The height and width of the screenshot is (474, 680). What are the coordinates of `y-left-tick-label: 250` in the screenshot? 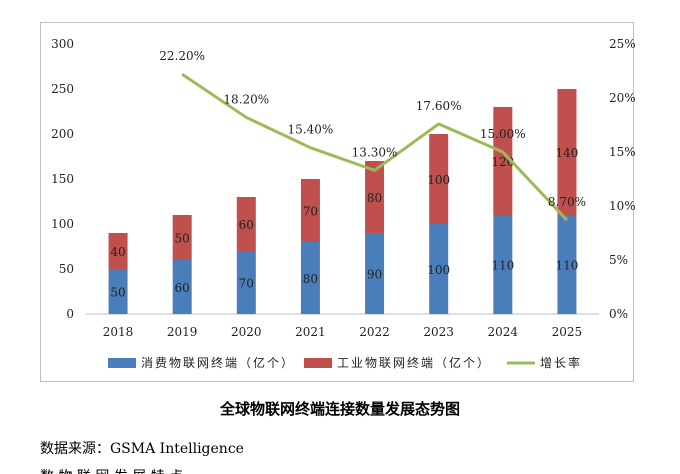 It's located at (62, 89).